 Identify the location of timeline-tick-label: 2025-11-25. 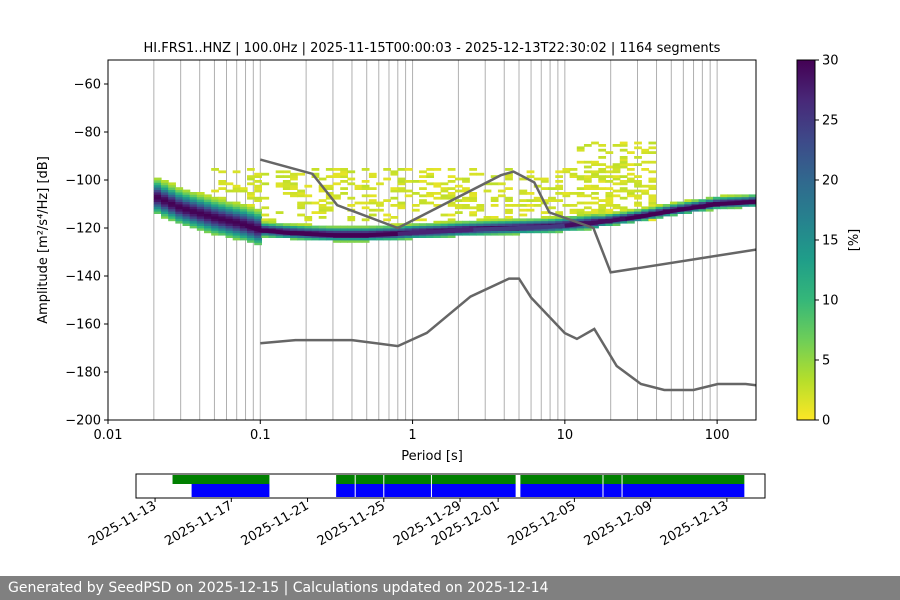
(351, 523).